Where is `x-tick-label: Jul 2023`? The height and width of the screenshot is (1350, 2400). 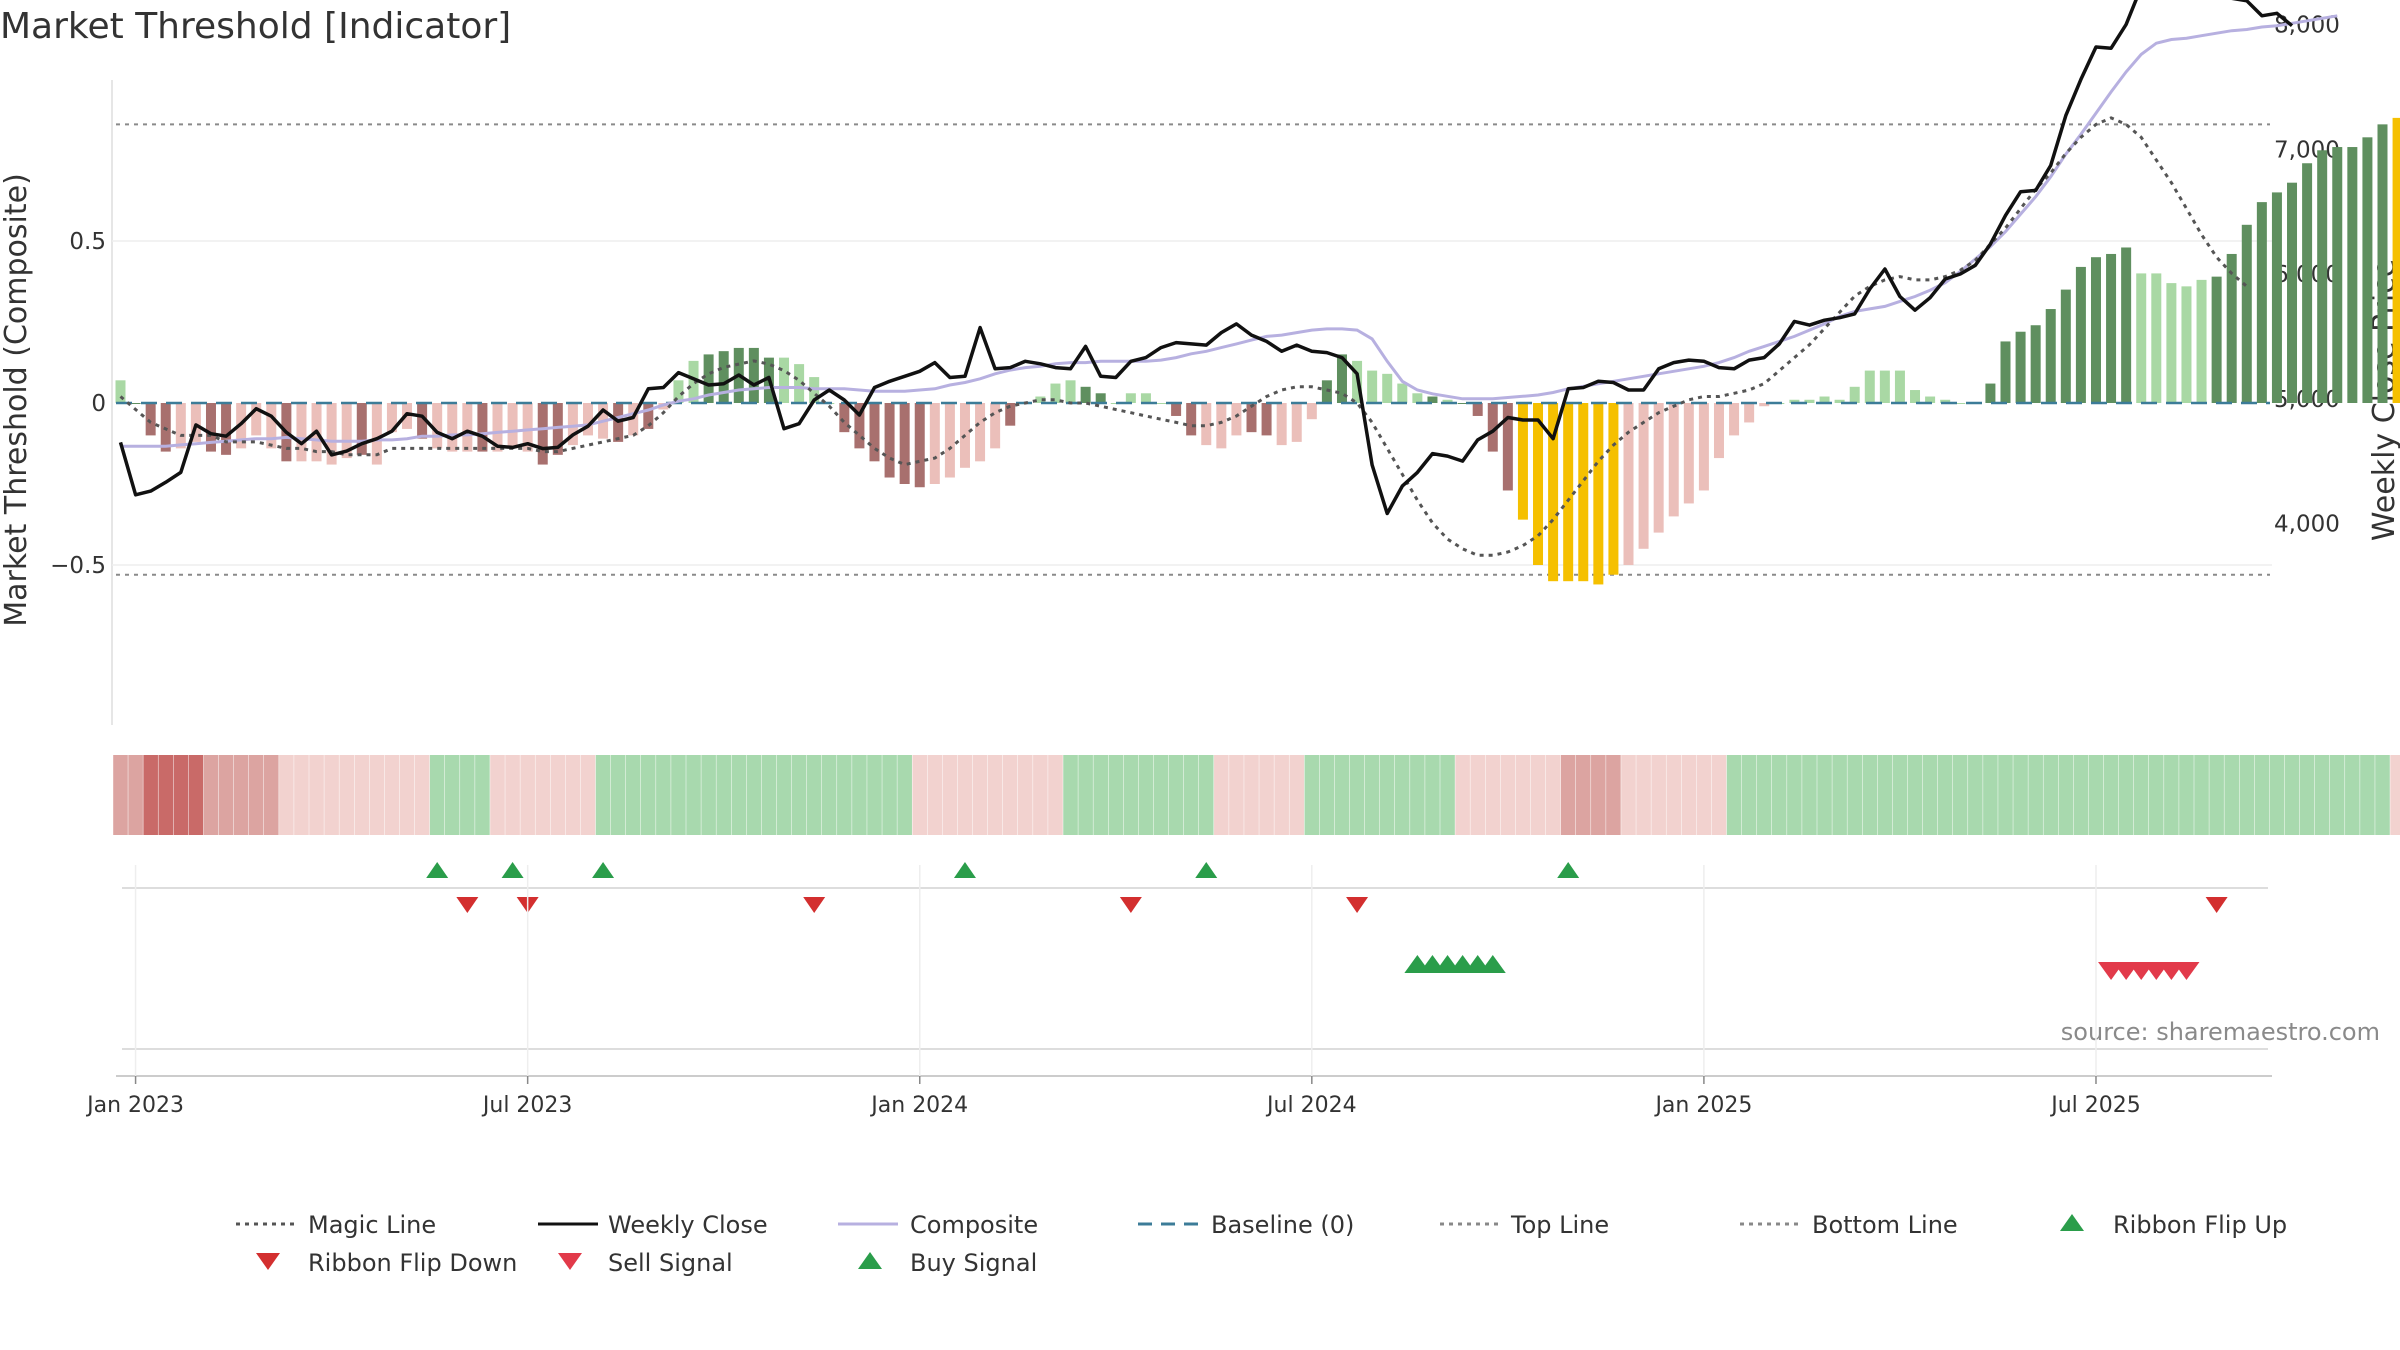 x-tick-label: Jul 2023 is located at coordinates (527, 1105).